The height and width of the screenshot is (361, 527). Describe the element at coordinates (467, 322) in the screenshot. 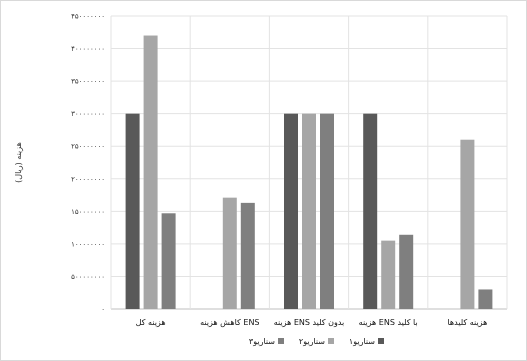

I see `category-label: هزینه کلیدها` at that location.